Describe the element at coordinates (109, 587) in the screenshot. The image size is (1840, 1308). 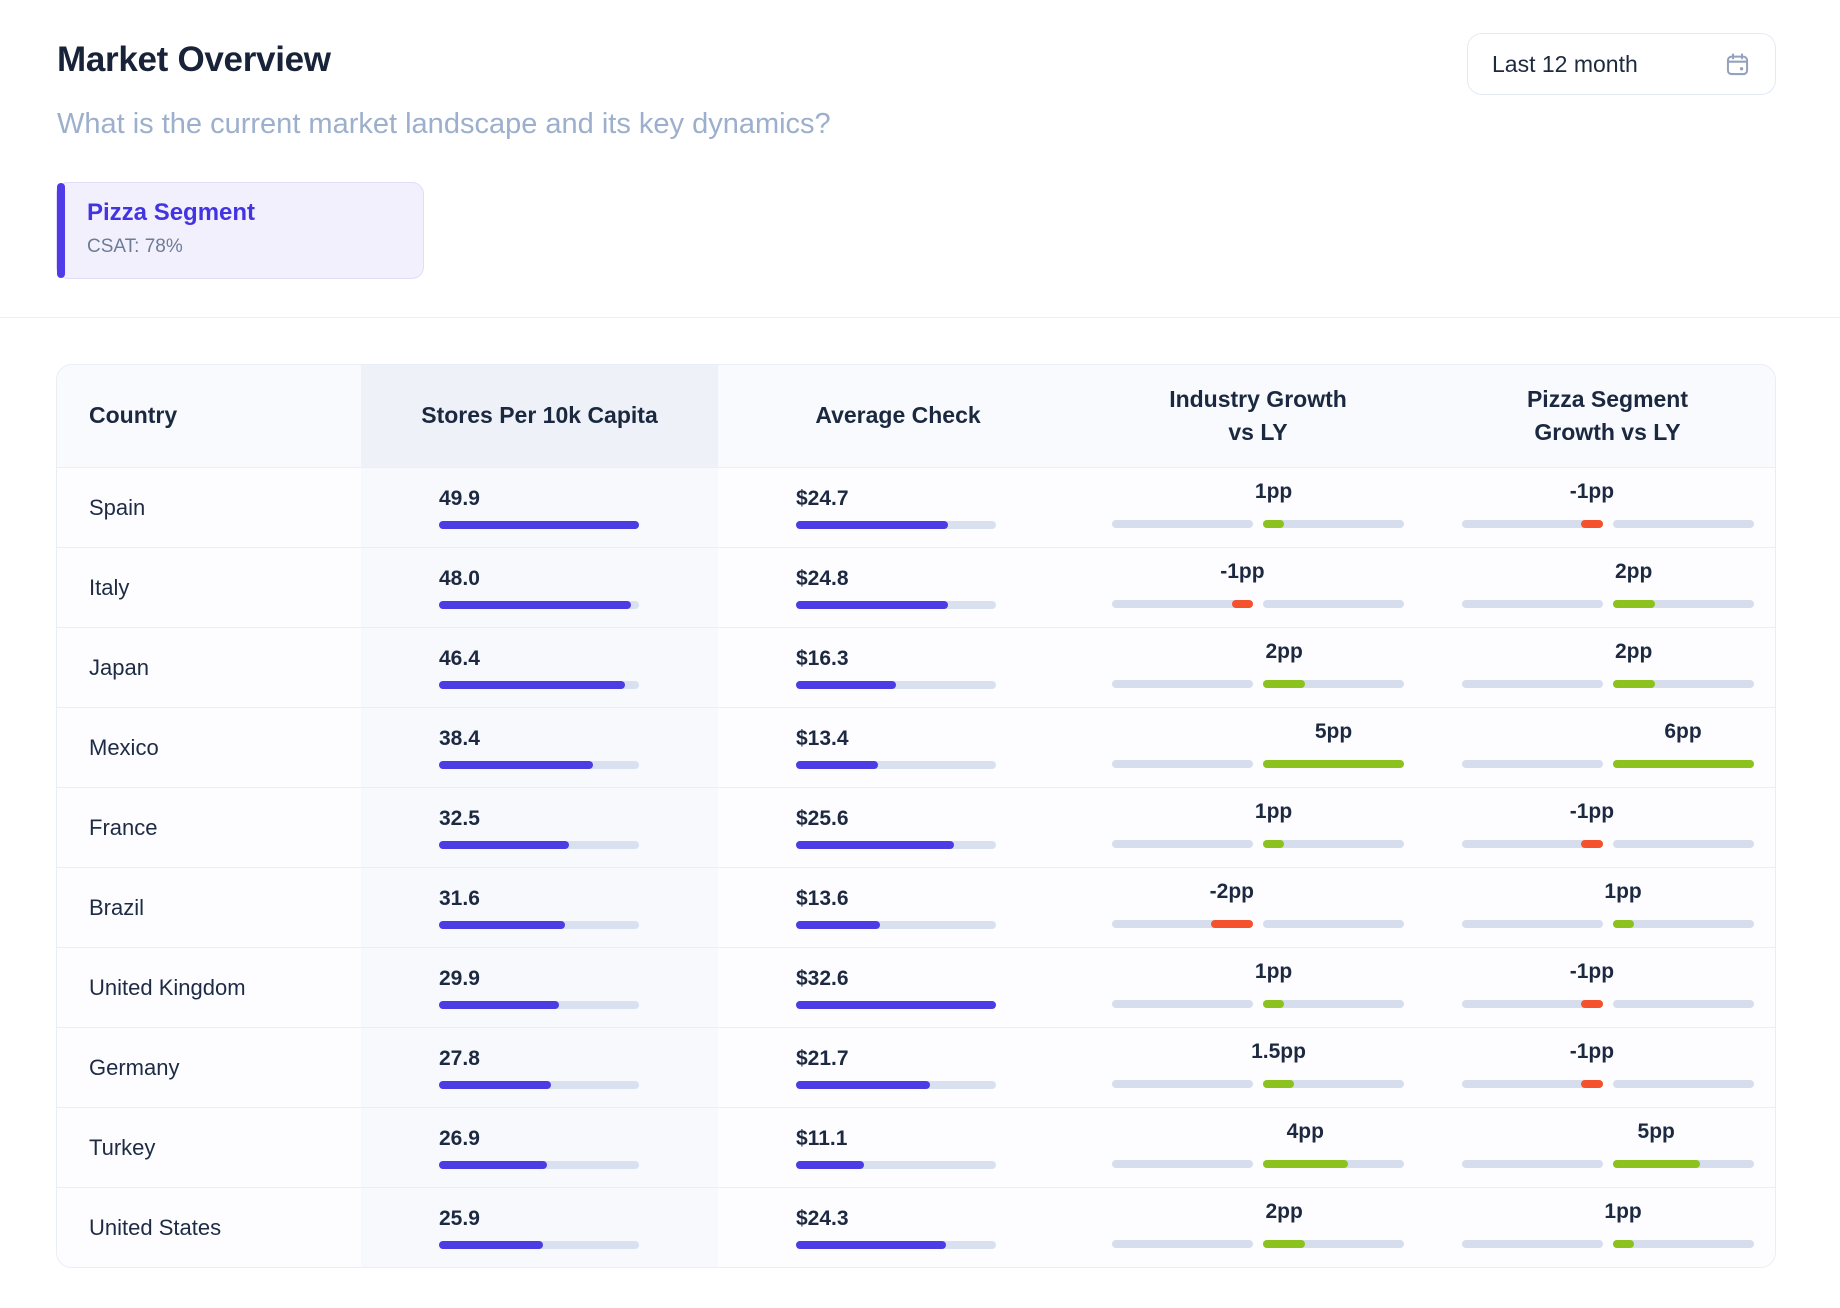
I see `country-cell: Italy` at that location.